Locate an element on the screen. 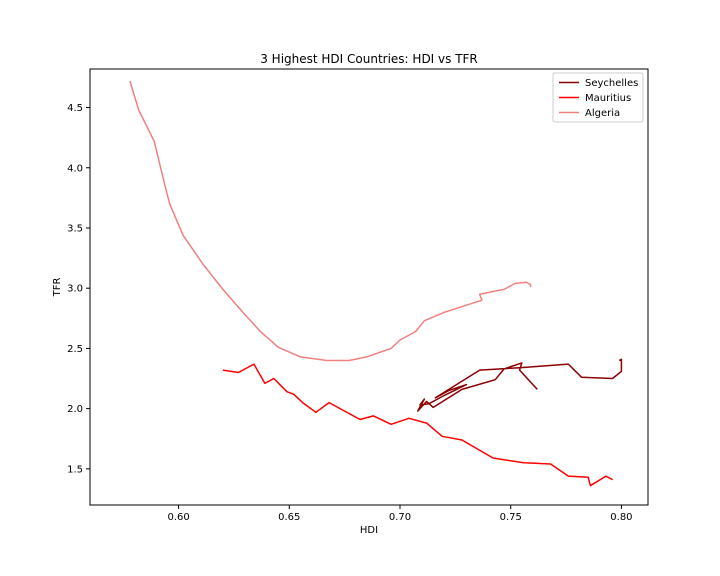 The height and width of the screenshot is (576, 720). x-tick-label: 0.65 is located at coordinates (289, 517).